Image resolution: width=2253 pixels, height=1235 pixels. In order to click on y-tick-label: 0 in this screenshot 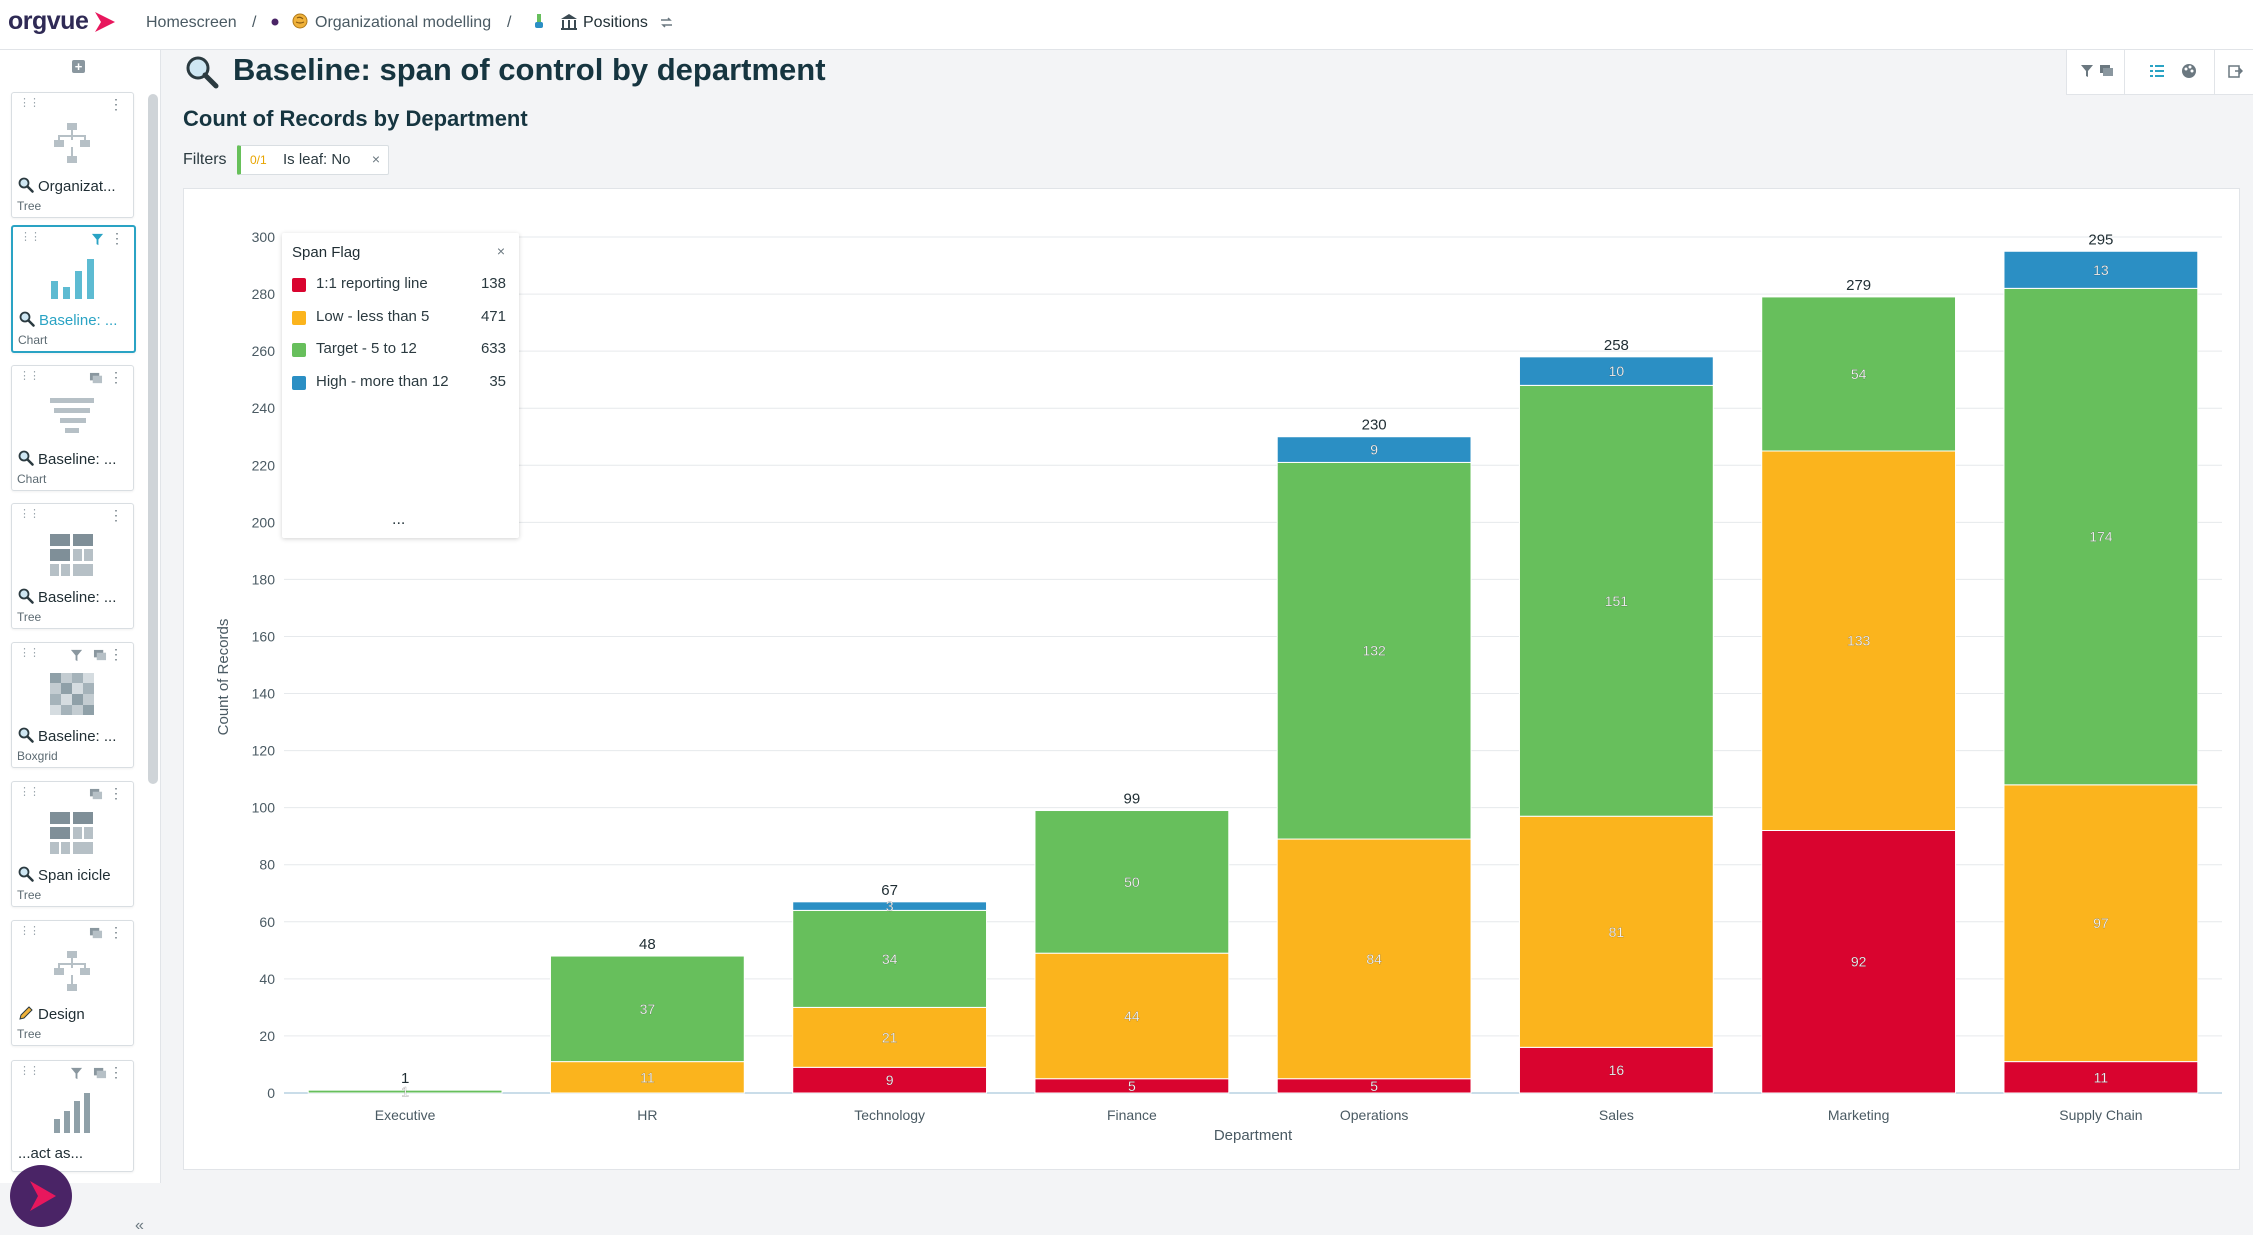, I will do `click(271, 1093)`.